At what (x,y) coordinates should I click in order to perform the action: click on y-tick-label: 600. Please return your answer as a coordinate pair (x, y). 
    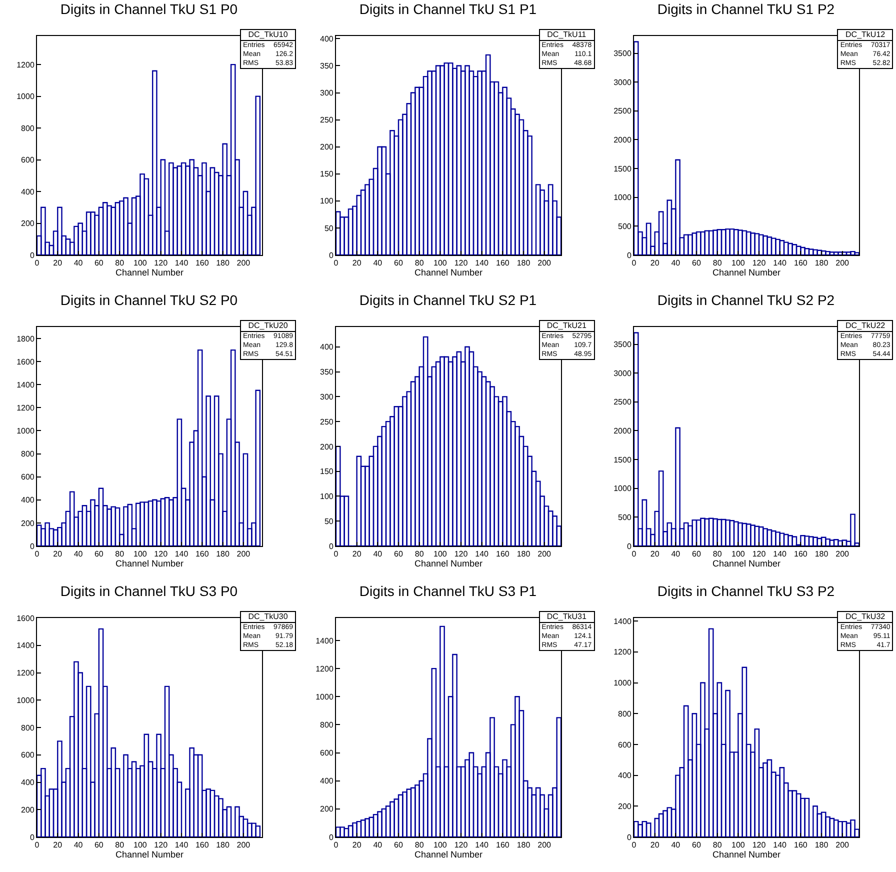
    Looking at the image, I should click on (28, 160).